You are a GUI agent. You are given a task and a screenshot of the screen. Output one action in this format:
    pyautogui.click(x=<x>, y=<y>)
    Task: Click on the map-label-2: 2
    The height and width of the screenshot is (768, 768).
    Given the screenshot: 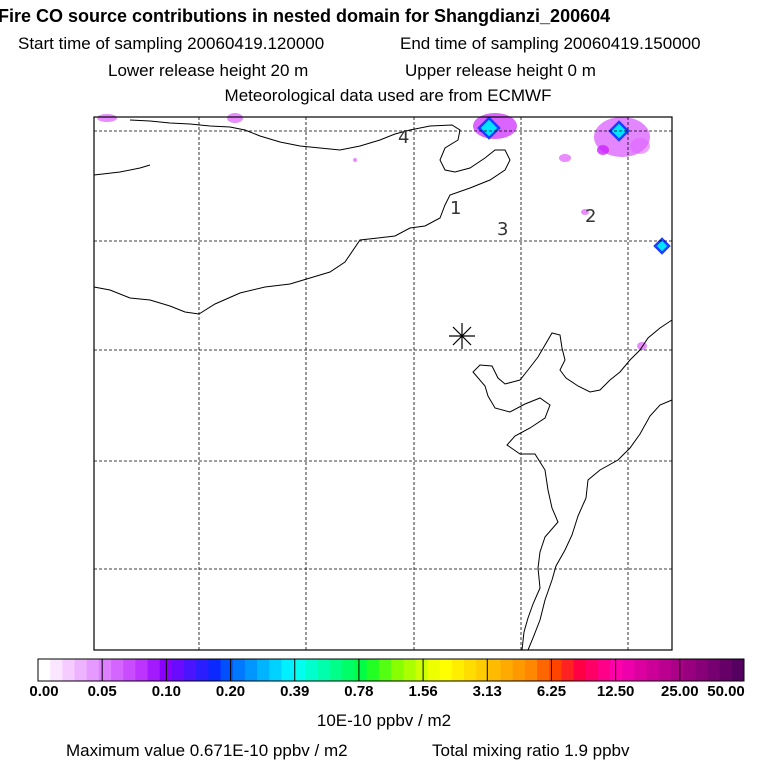 What is the action you would take?
    pyautogui.click(x=590, y=216)
    